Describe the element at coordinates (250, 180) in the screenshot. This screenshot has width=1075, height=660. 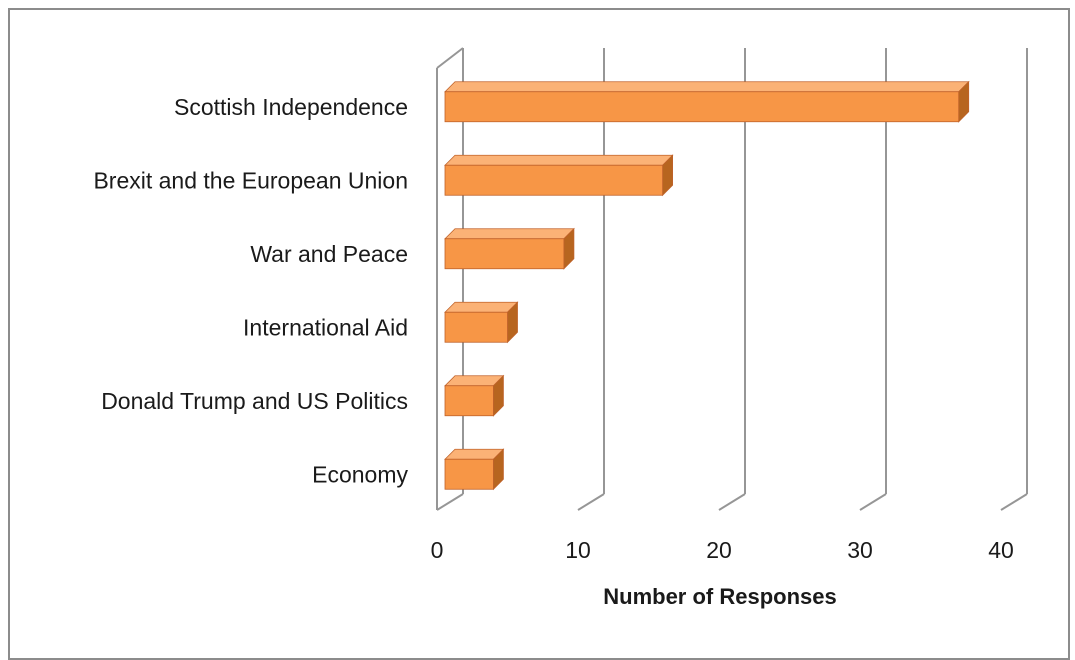
I see `y-category-label: Brexit and the European Union` at that location.